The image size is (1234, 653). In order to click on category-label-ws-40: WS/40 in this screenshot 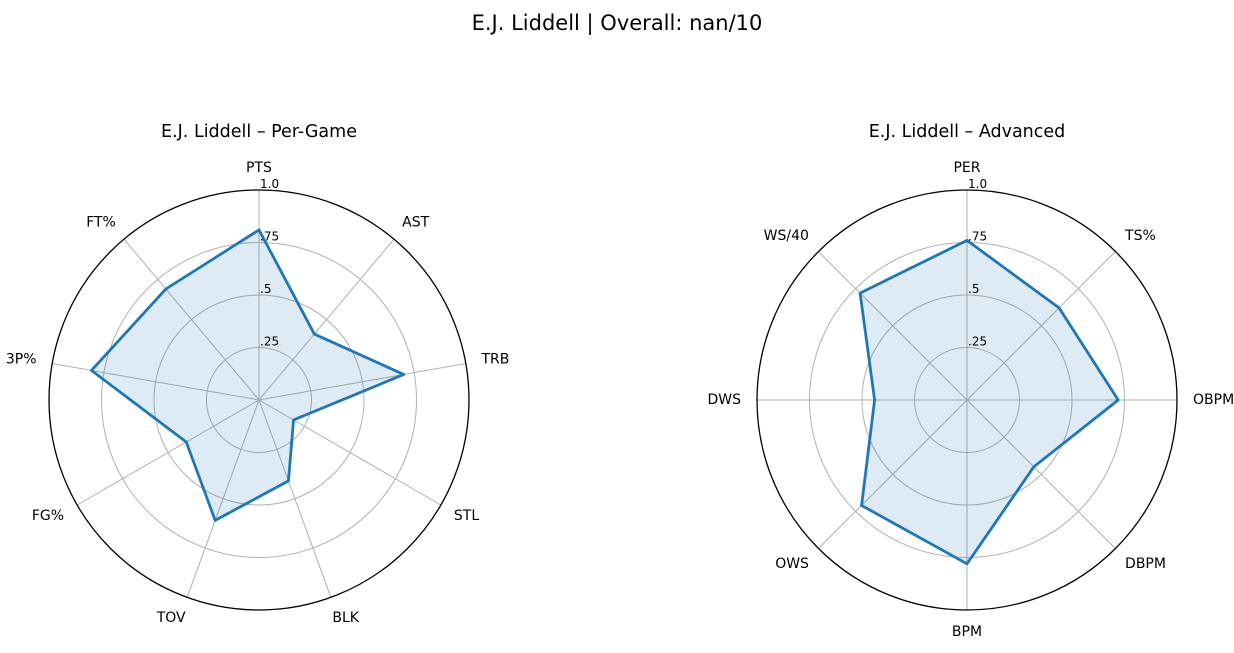, I will do `click(786, 236)`.